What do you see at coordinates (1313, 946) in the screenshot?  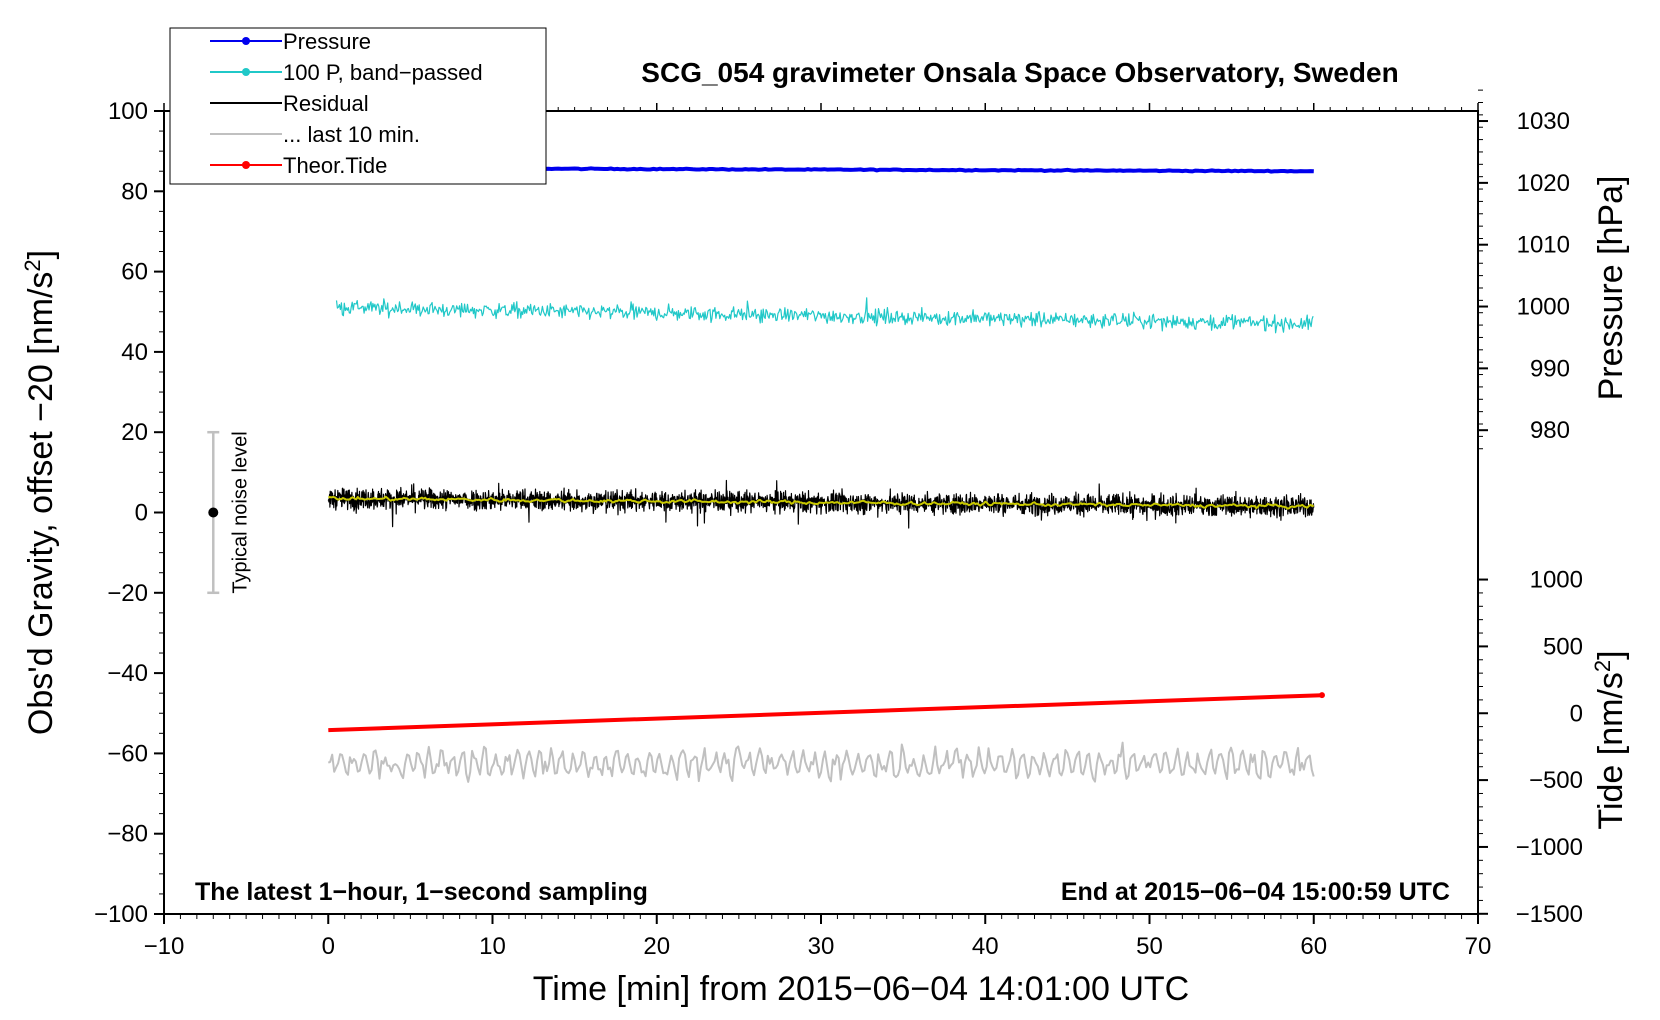 I see `x-tick-label: 60` at bounding box center [1313, 946].